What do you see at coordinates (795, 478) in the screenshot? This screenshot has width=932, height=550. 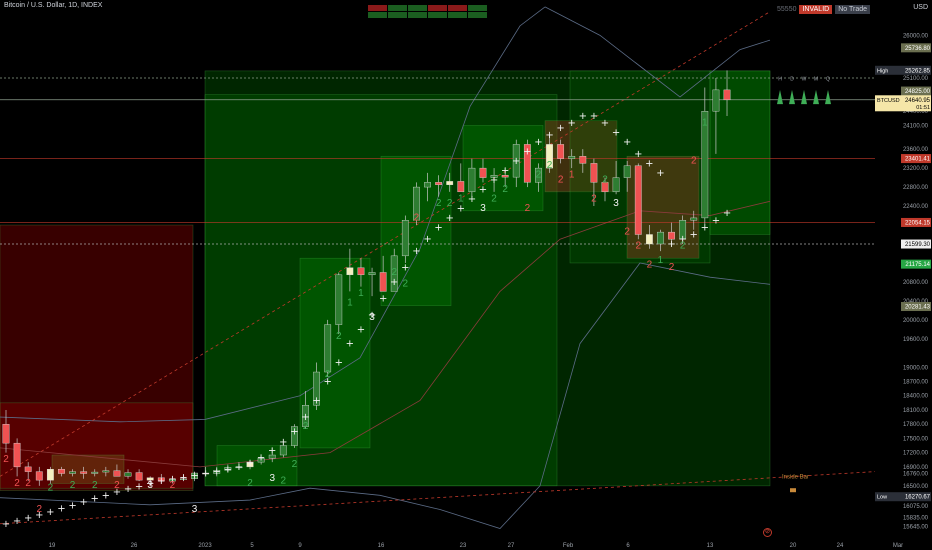 I see `inside-bar-annotation: Inside Bar` at bounding box center [795, 478].